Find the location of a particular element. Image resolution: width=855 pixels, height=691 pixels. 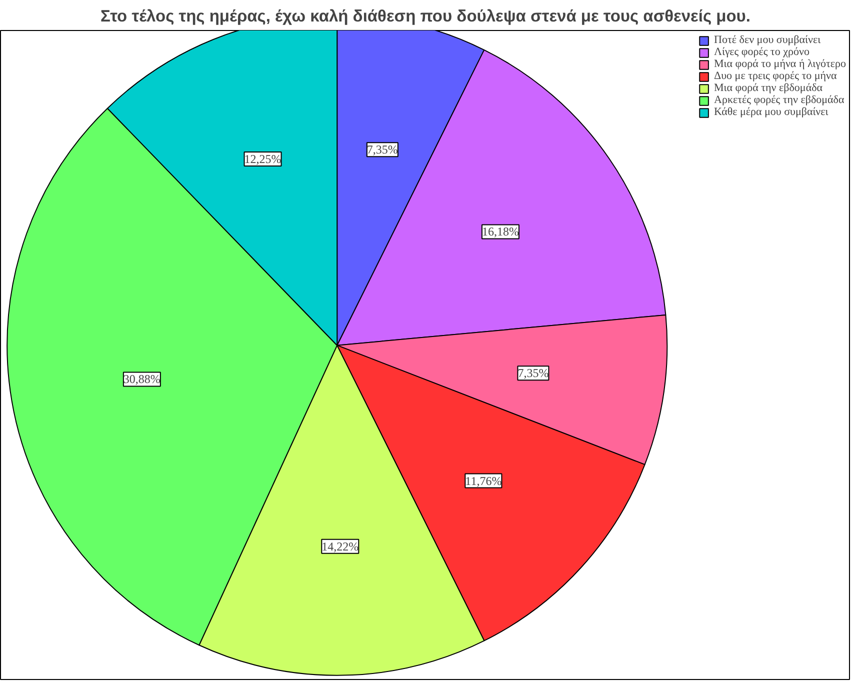

legend-label: Ποτέ δεν μου συμβαίνει is located at coordinates (767, 40).